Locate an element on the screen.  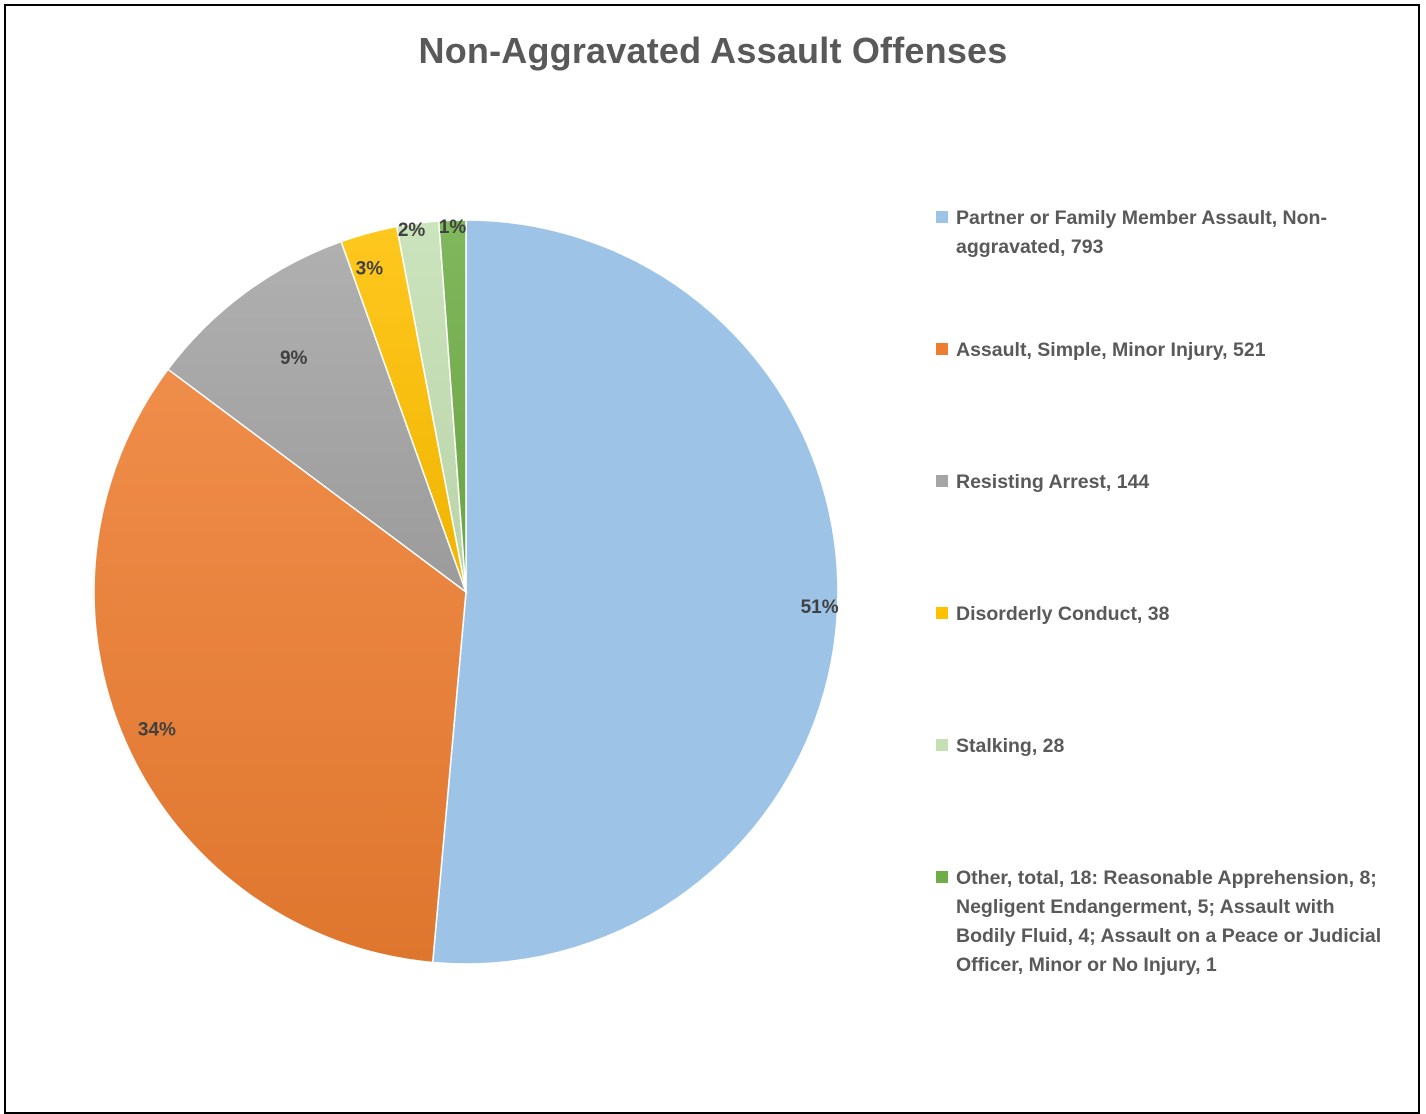
pie-data-label-1: 51% is located at coordinates (820, 607).